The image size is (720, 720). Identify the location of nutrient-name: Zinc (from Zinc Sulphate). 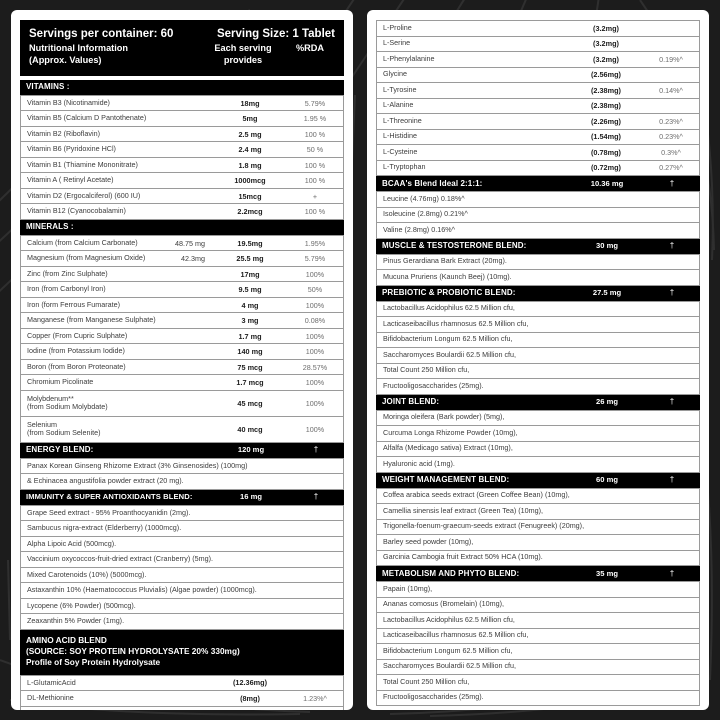
(67, 273).